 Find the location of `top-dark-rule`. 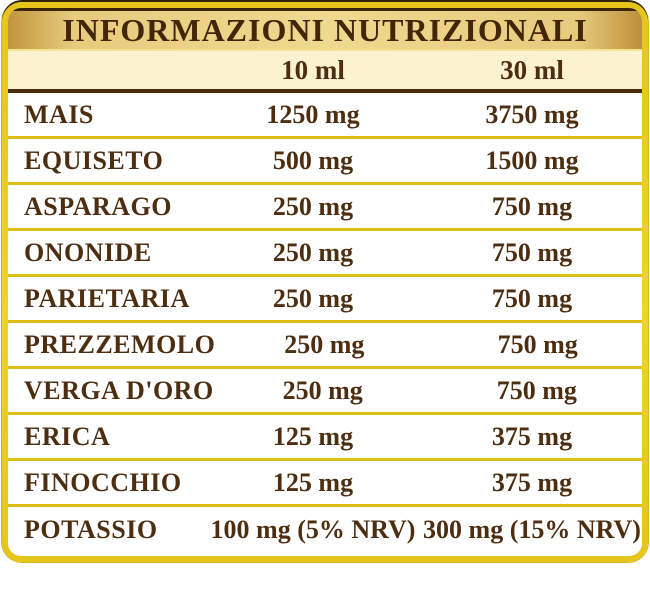

top-dark-rule is located at coordinates (325, 9).